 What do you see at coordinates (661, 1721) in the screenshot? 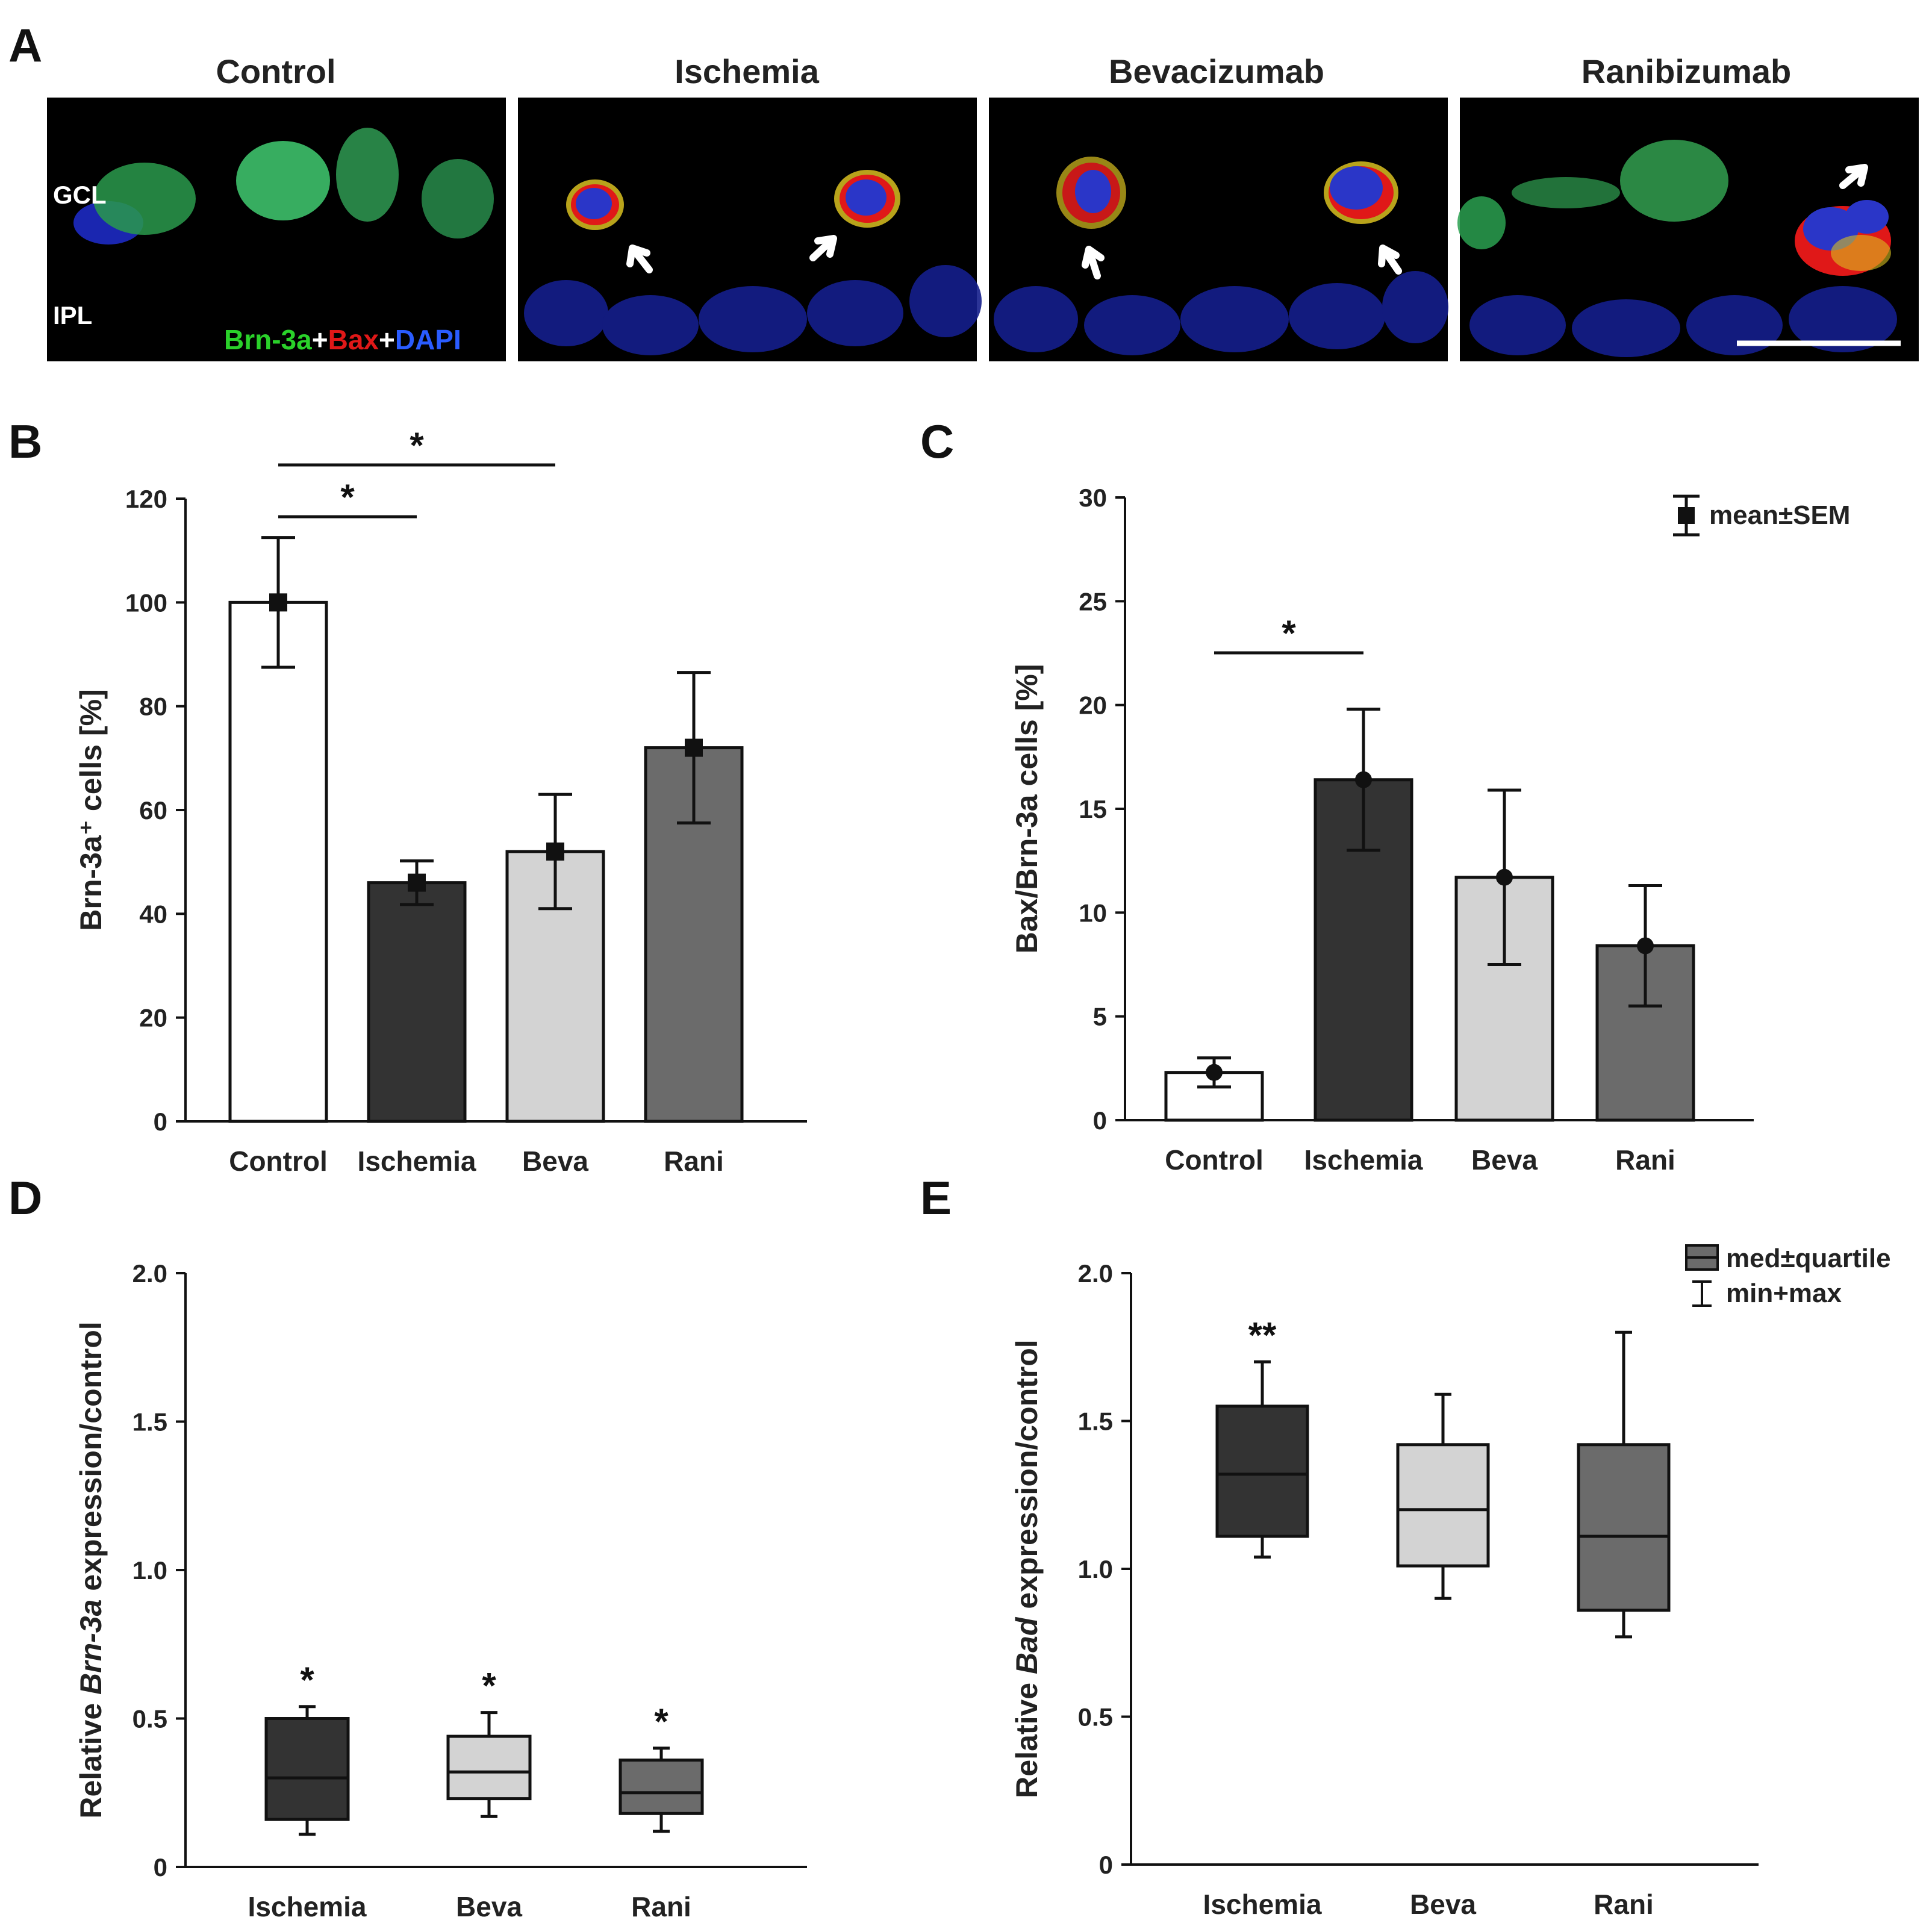
I see `significance-mark-d-rani: *` at bounding box center [661, 1721].